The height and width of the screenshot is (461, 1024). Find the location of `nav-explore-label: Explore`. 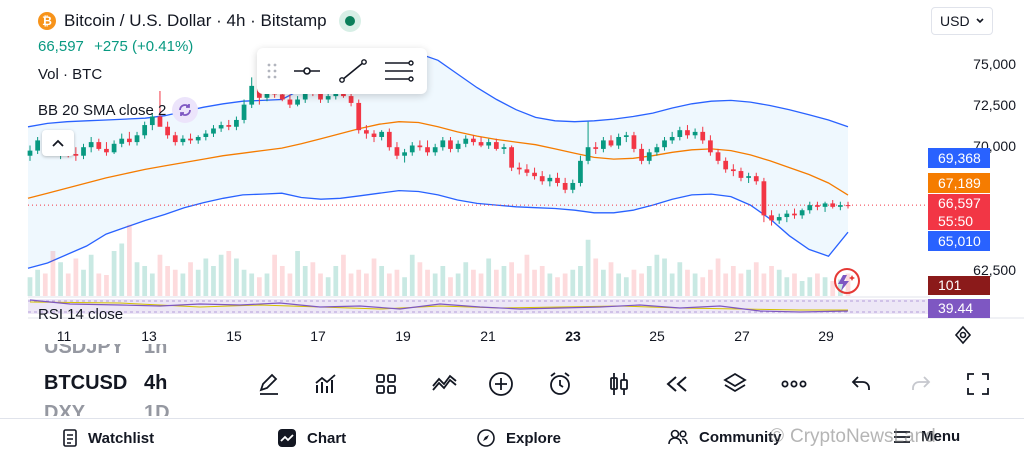

nav-explore-label: Explore is located at coordinates (534, 438).